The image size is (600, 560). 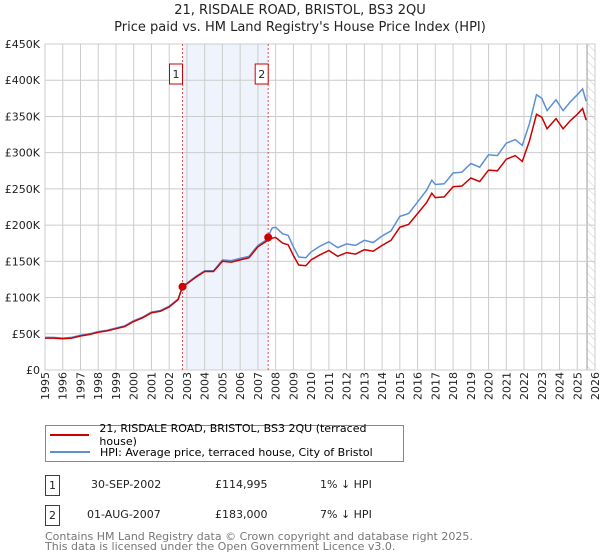 What do you see at coordinates (23, 225) in the screenshot?
I see `y-tick-label: £200K` at bounding box center [23, 225].